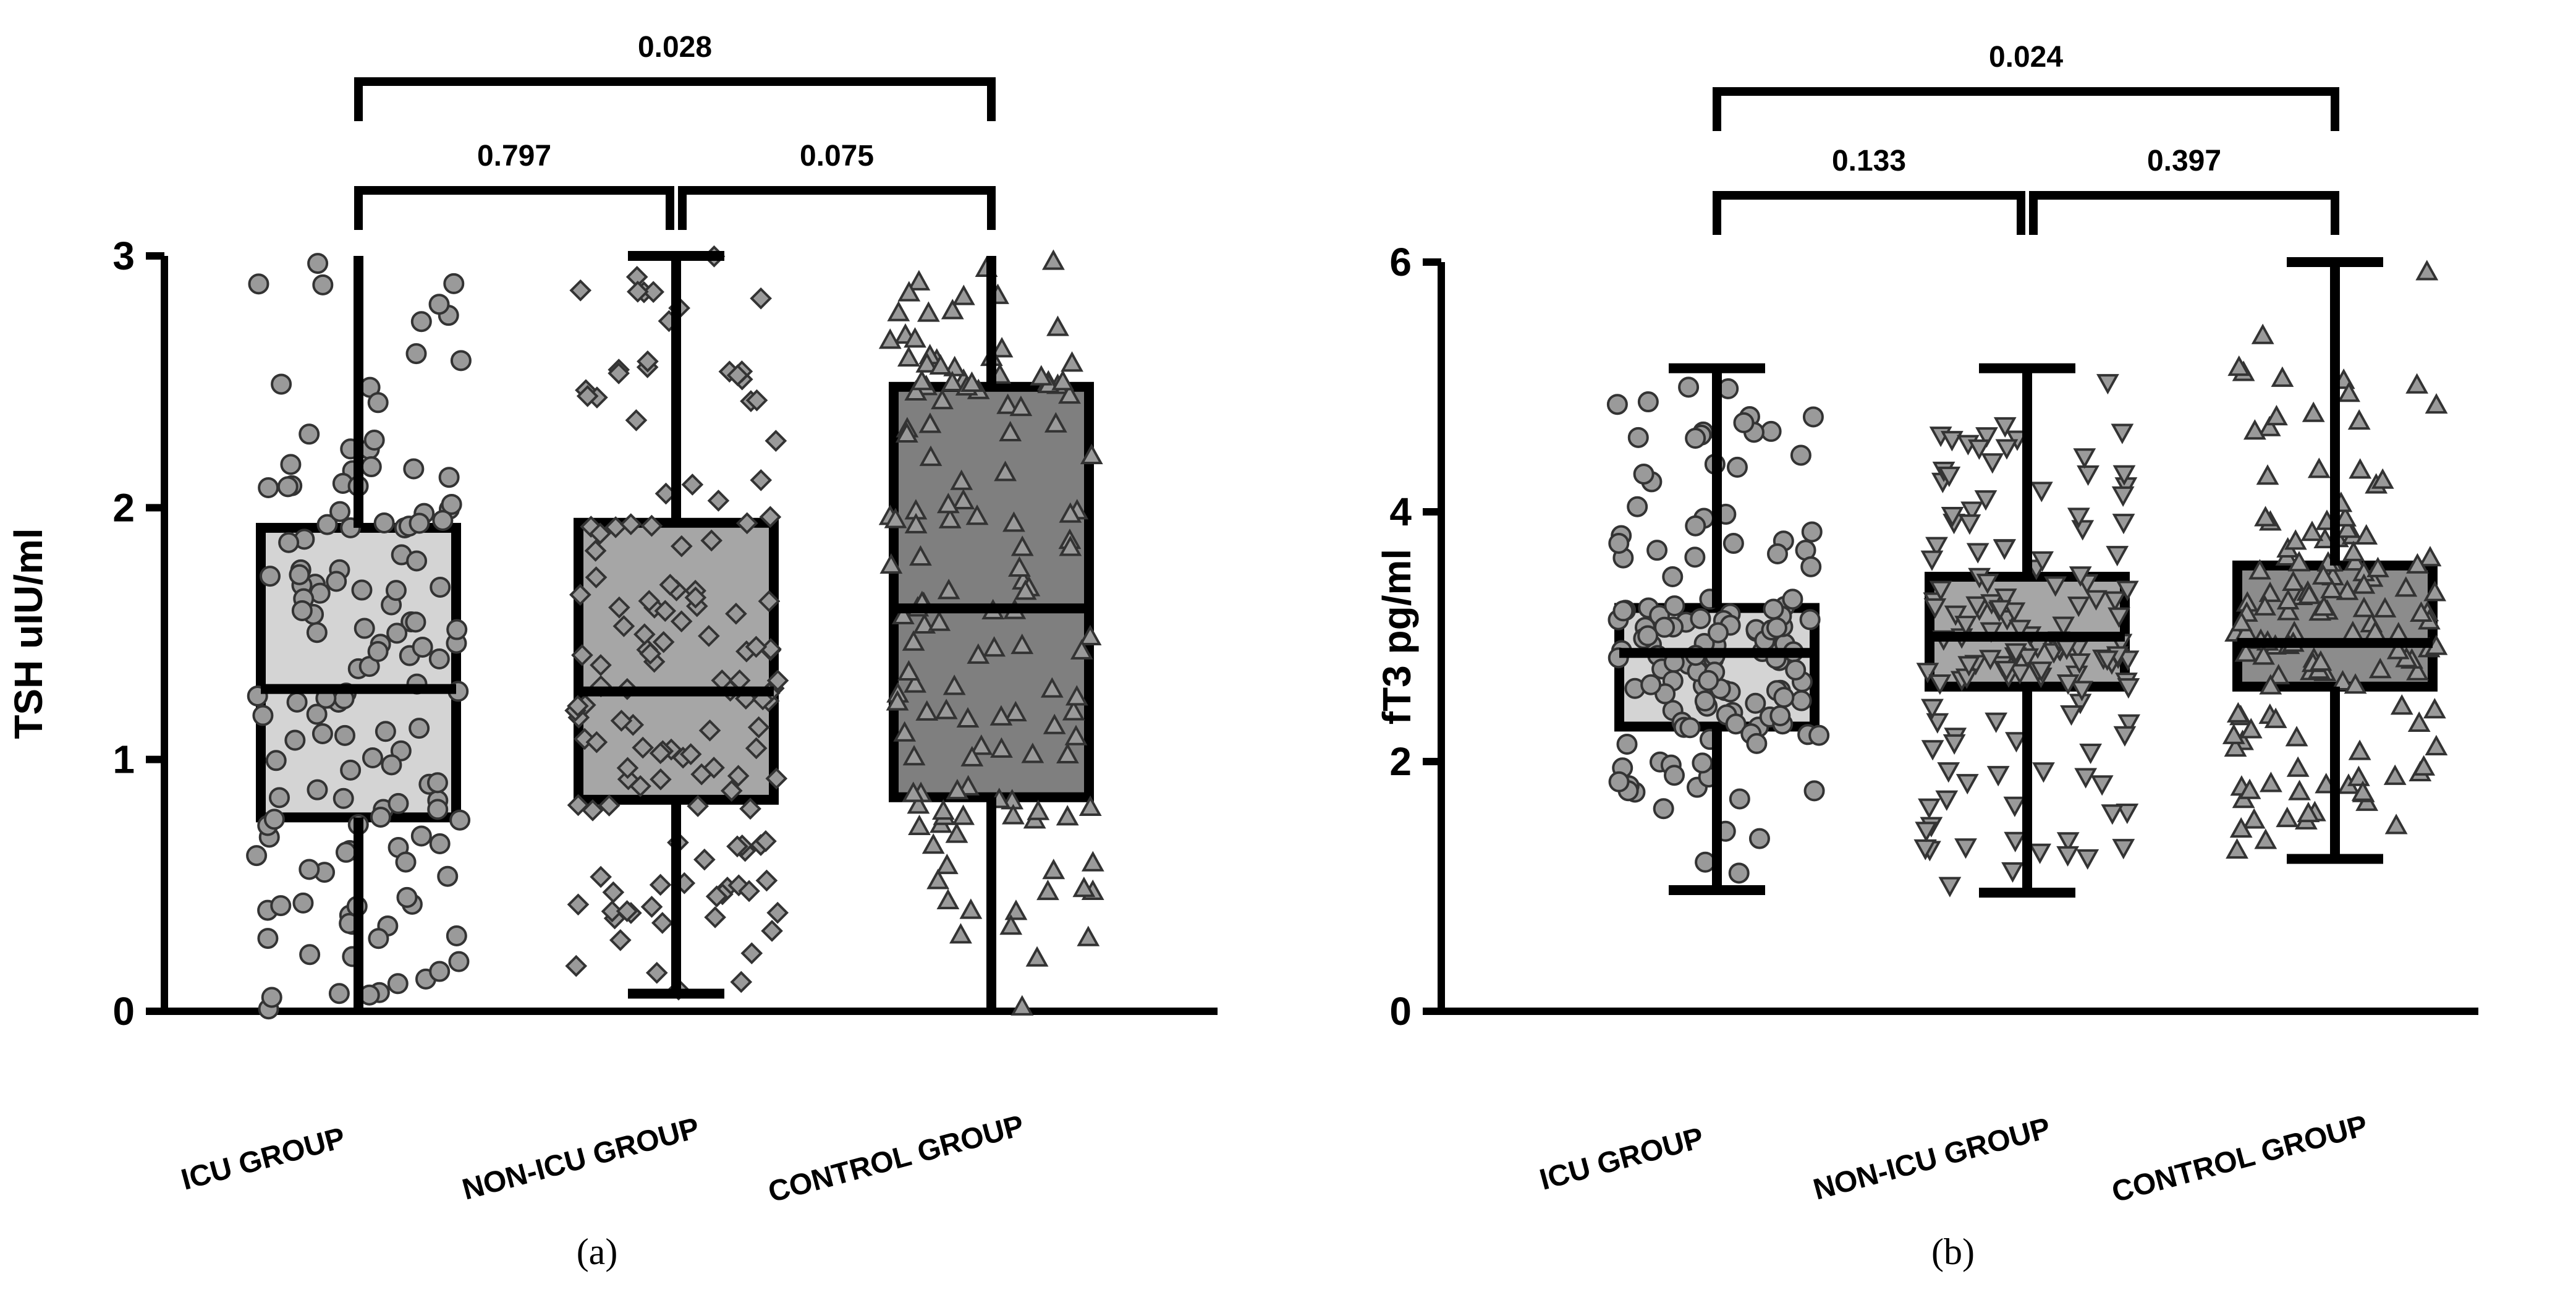 This screenshot has width=2576, height=1295. Describe the element at coordinates (263, 1159) in the screenshot. I see `x-category-label: ICU GROUP` at that location.